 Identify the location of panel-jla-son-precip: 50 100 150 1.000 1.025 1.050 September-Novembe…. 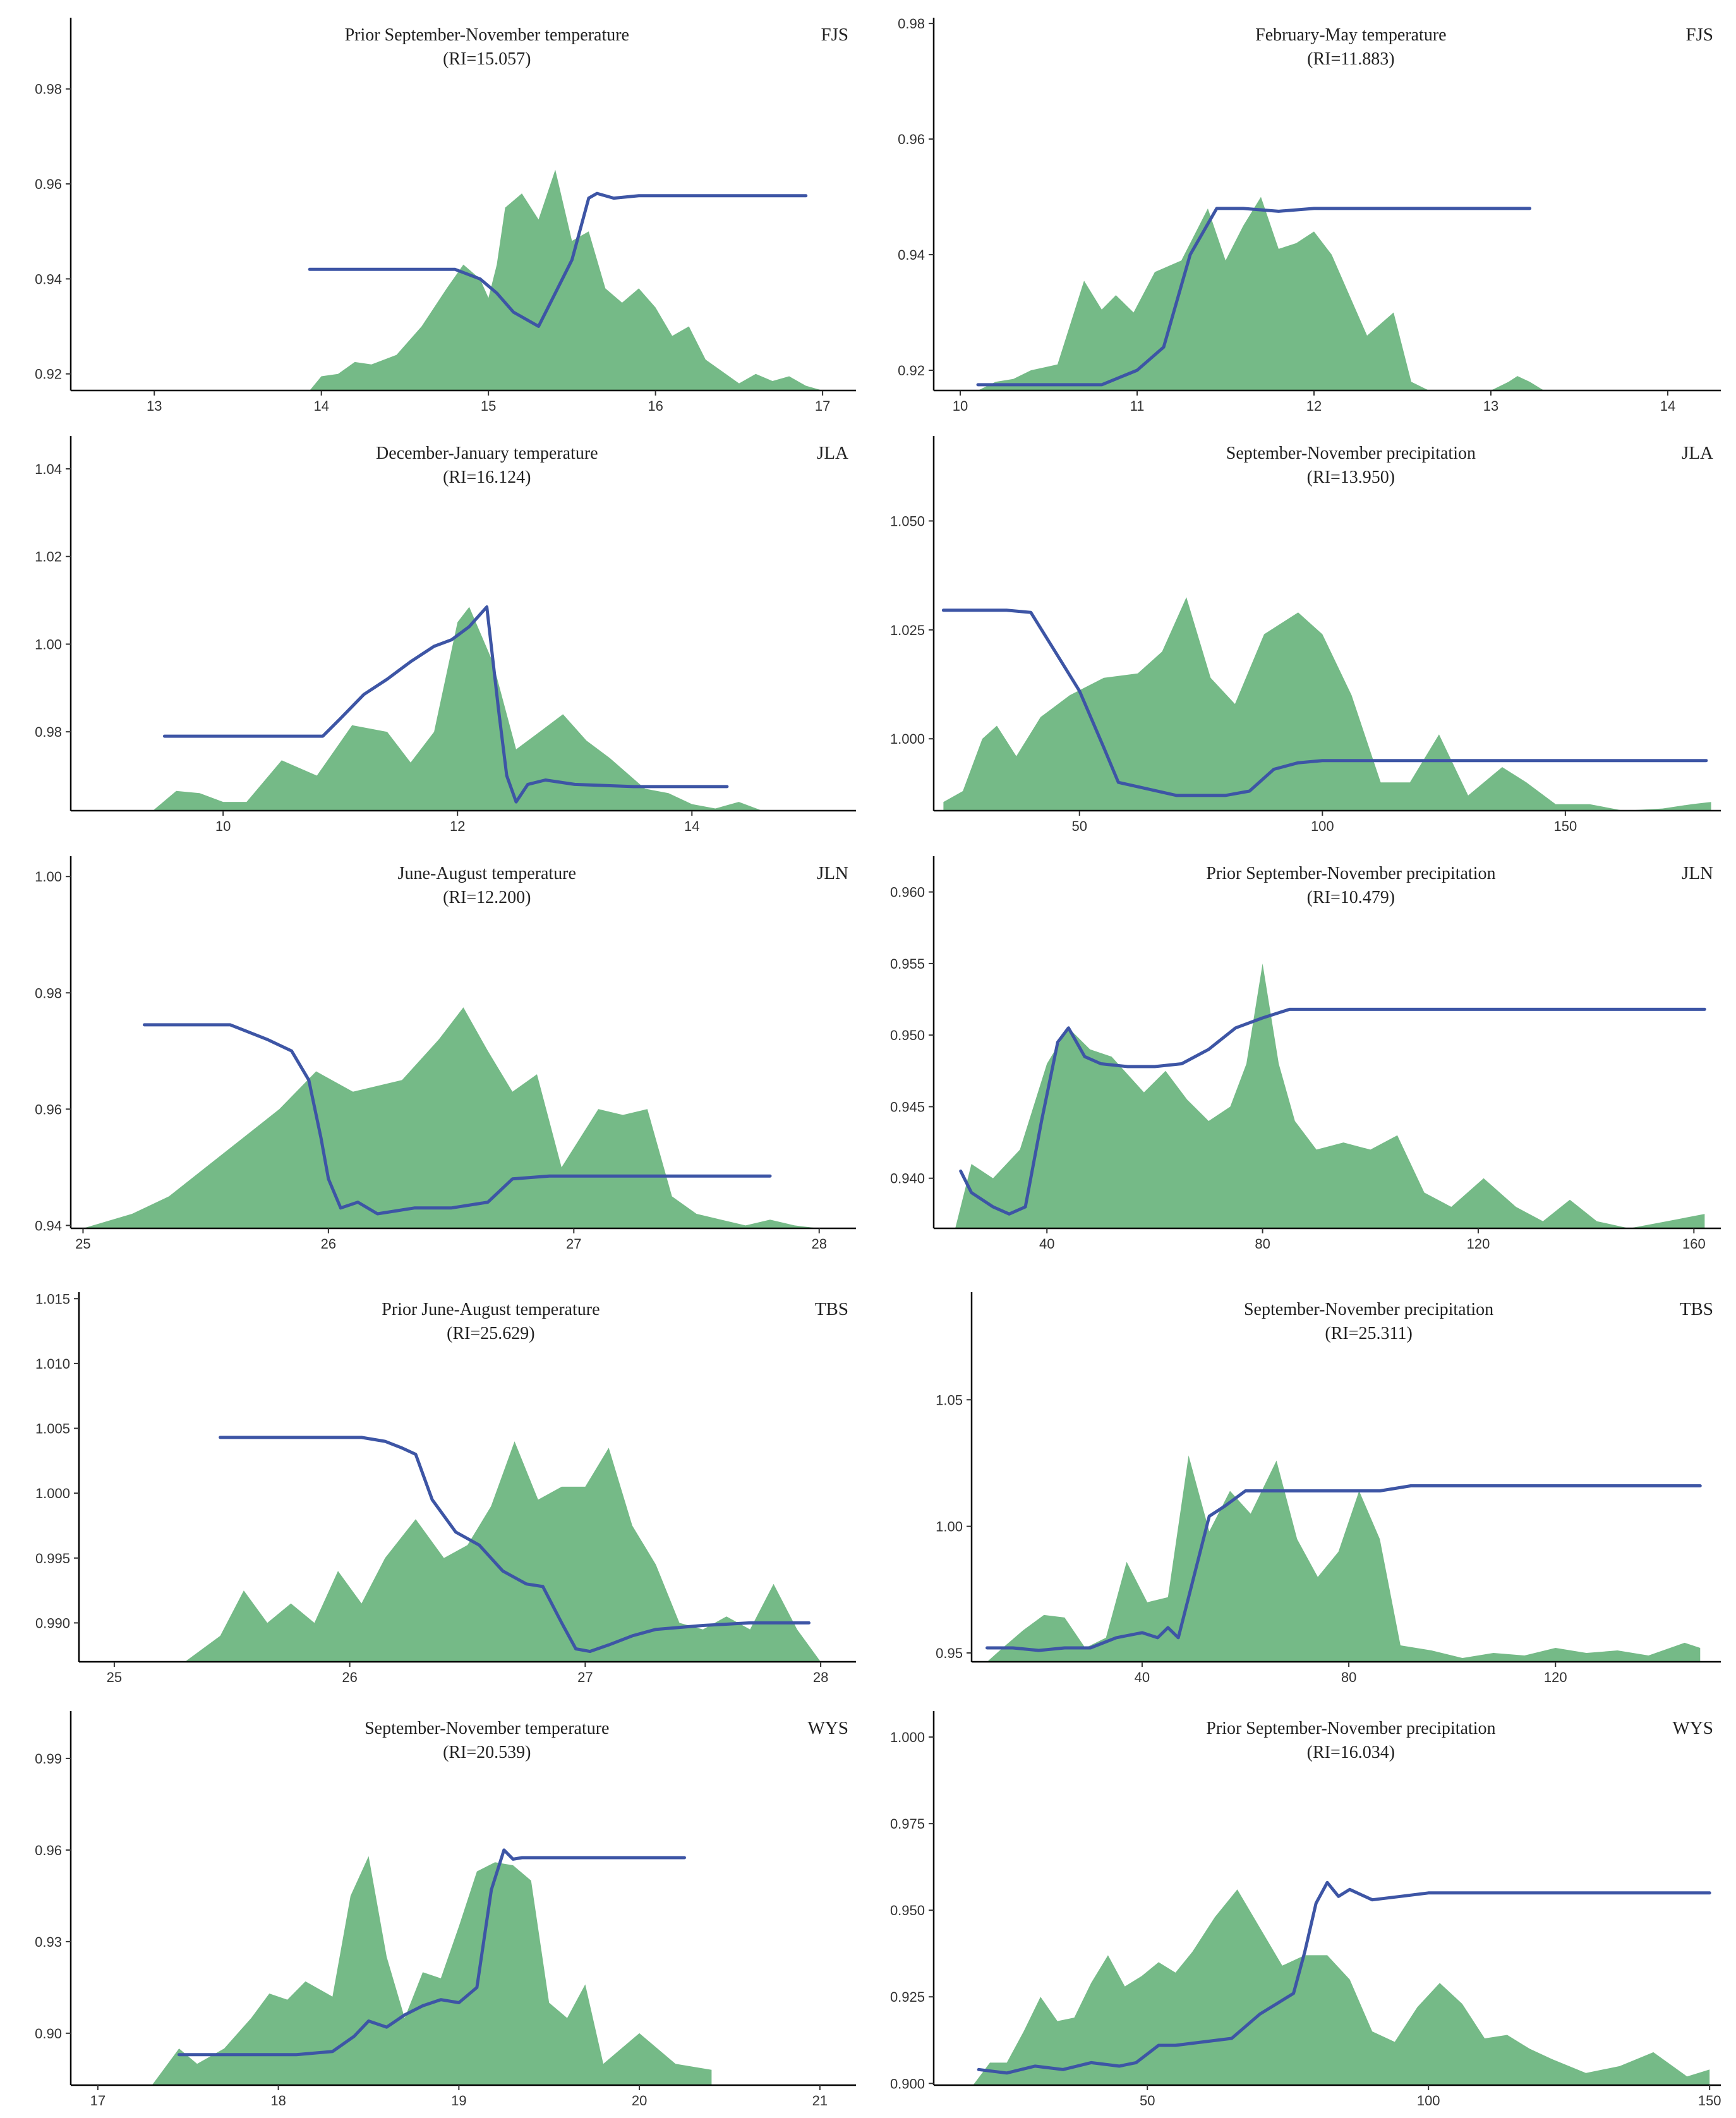
(1305, 635).